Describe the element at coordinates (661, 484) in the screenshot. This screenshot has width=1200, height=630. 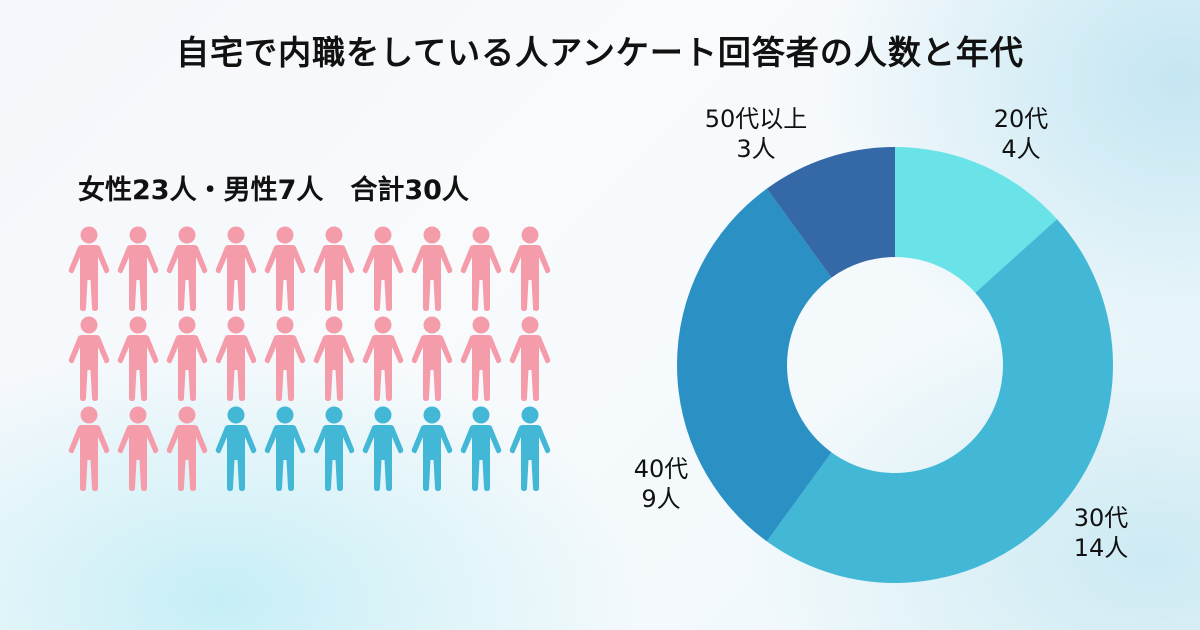
I see `label-40s: 40代 9人` at that location.